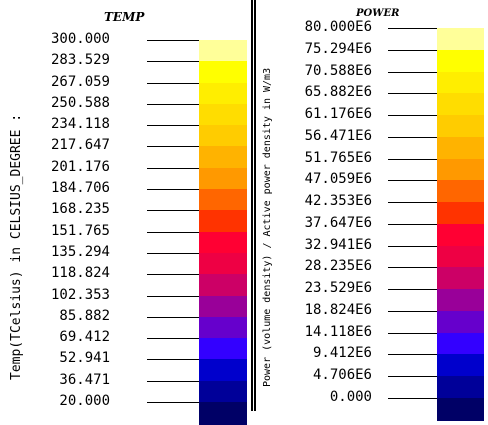 Image resolution: width=488 pixels, height=425 pixels. Describe the element at coordinates (338, 222) in the screenshot. I see `power-tick-label: 37.647E6` at that location.